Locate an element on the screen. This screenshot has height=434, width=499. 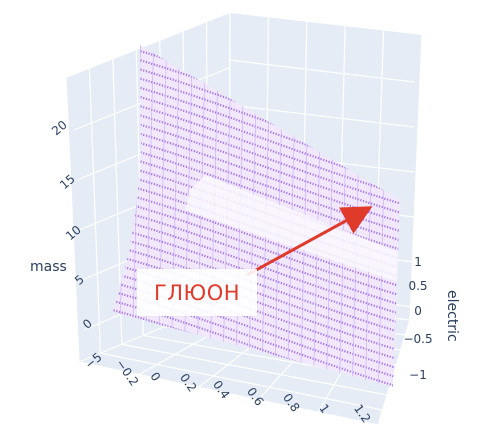
z-axis-title: mass is located at coordinates (48, 267).